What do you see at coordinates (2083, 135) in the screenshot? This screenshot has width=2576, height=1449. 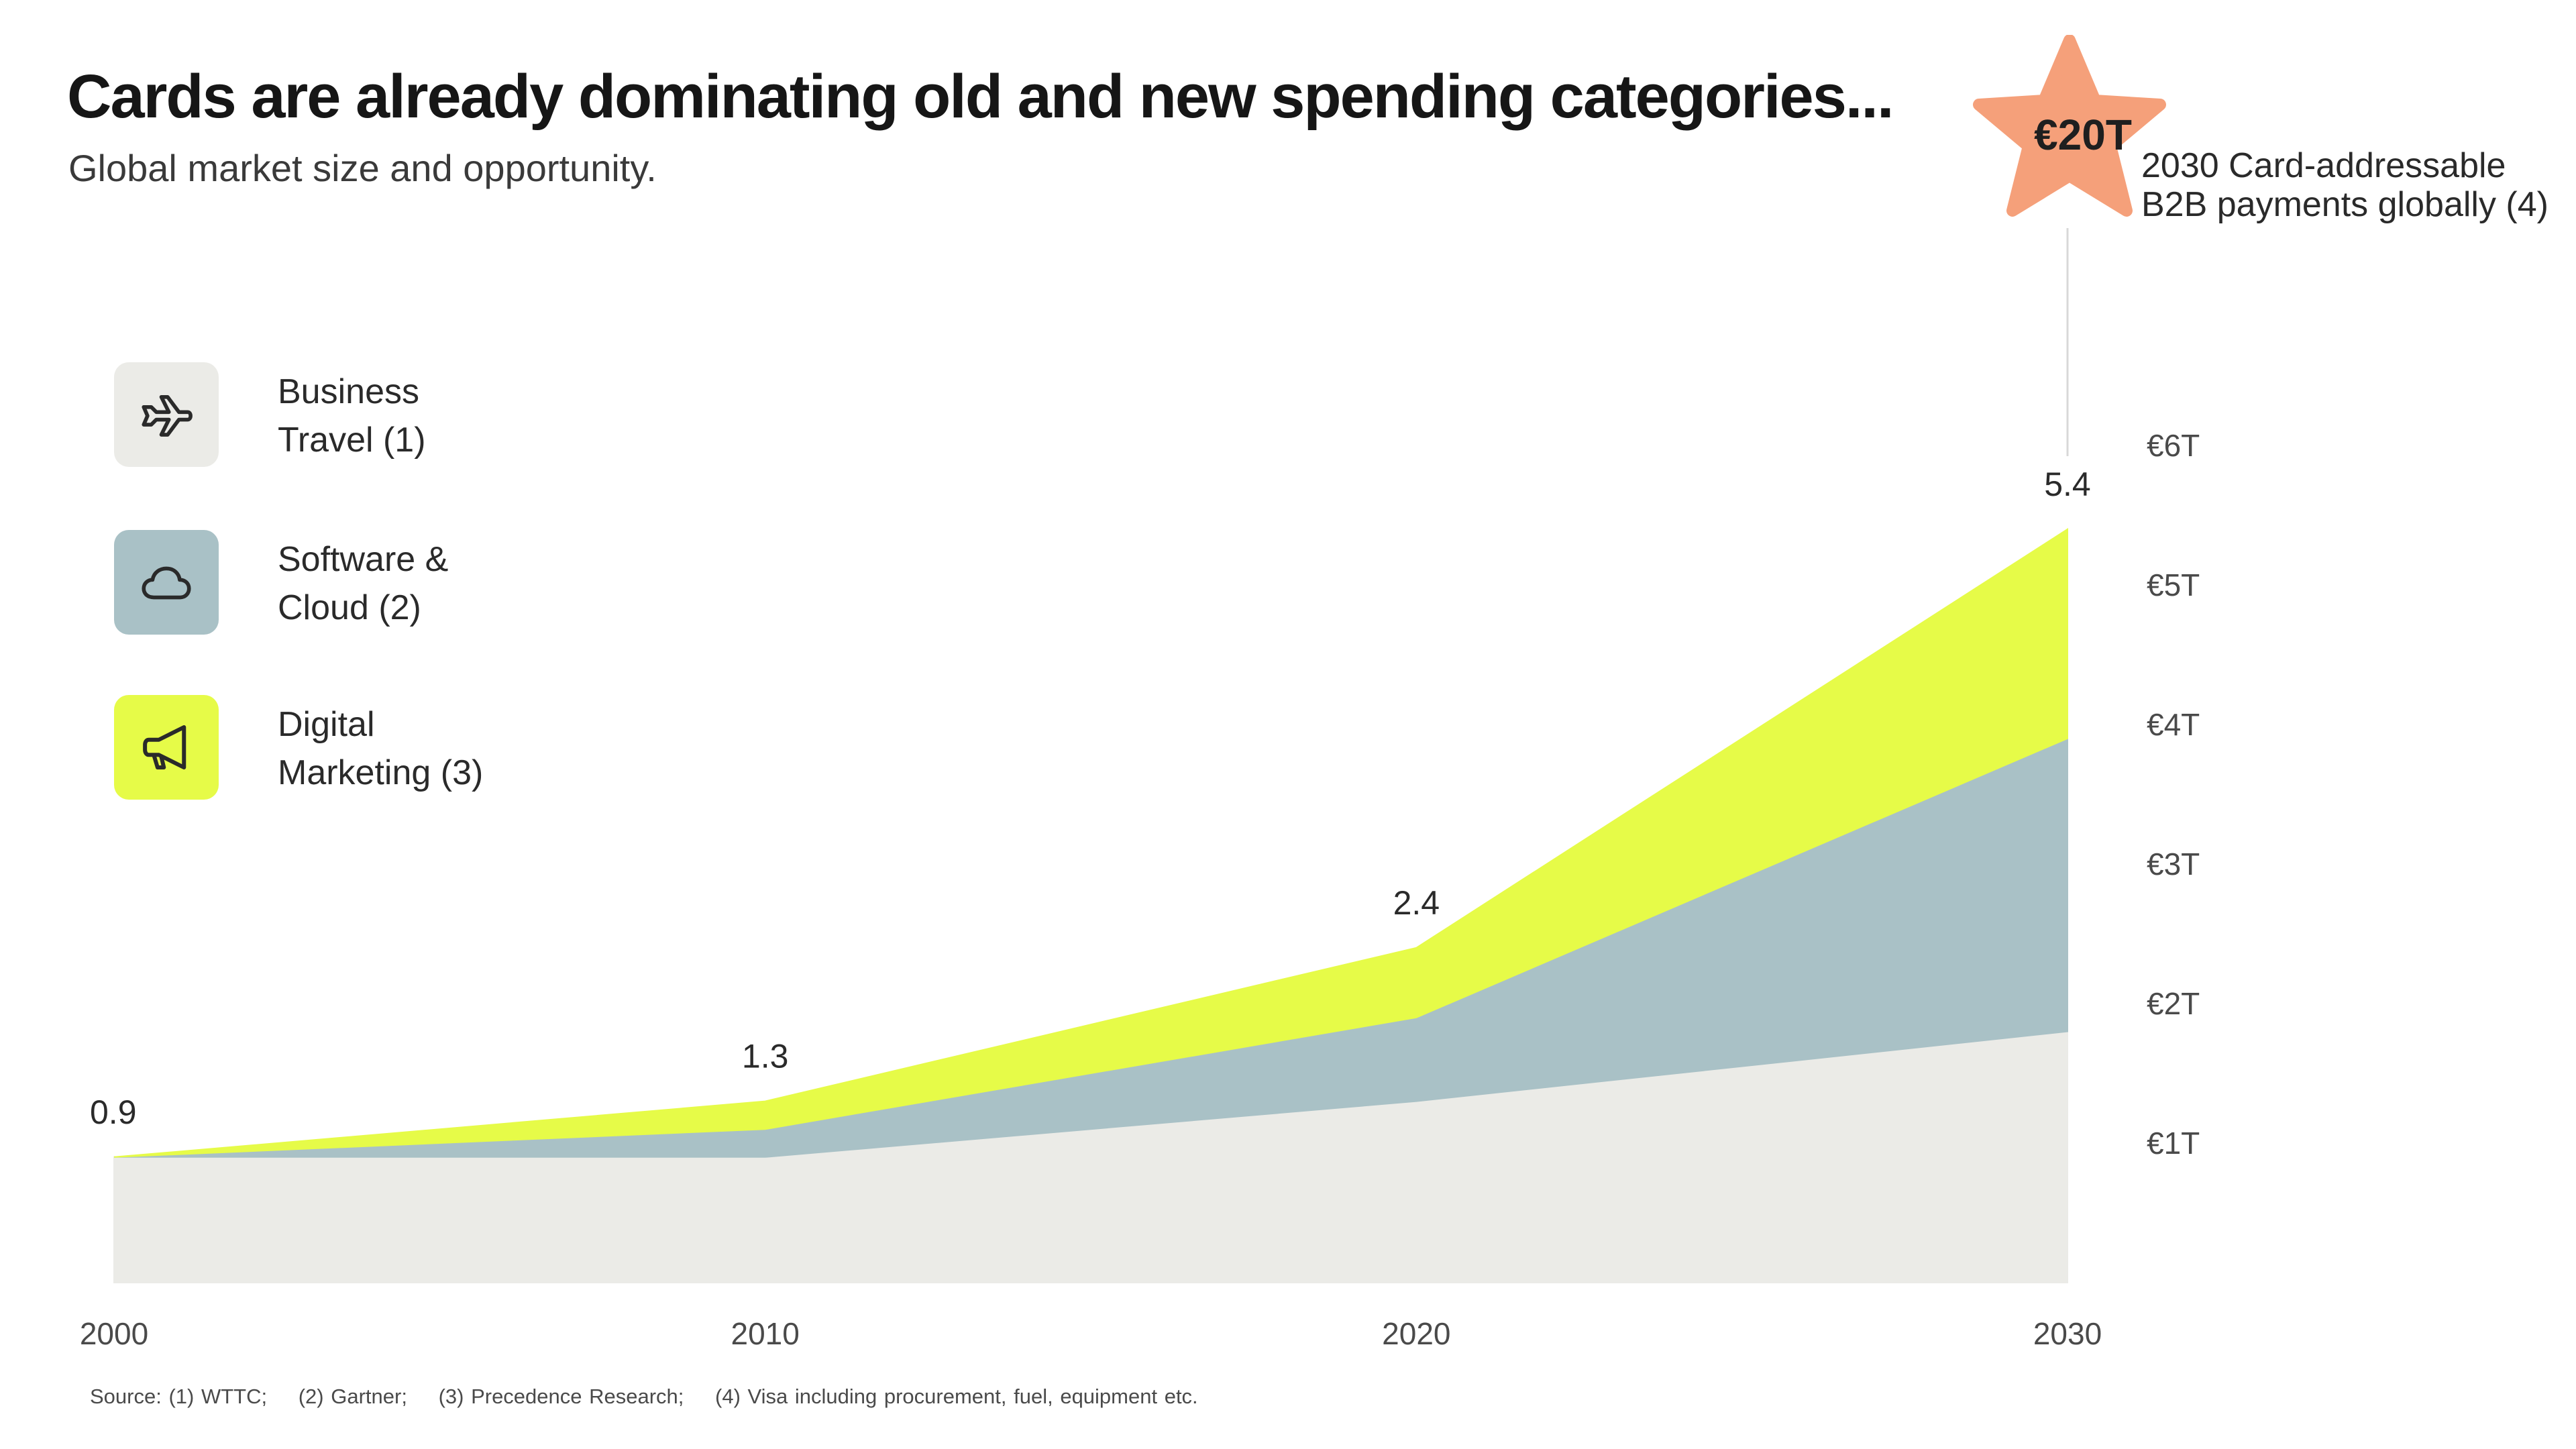 I see `callout-value: €20T` at bounding box center [2083, 135].